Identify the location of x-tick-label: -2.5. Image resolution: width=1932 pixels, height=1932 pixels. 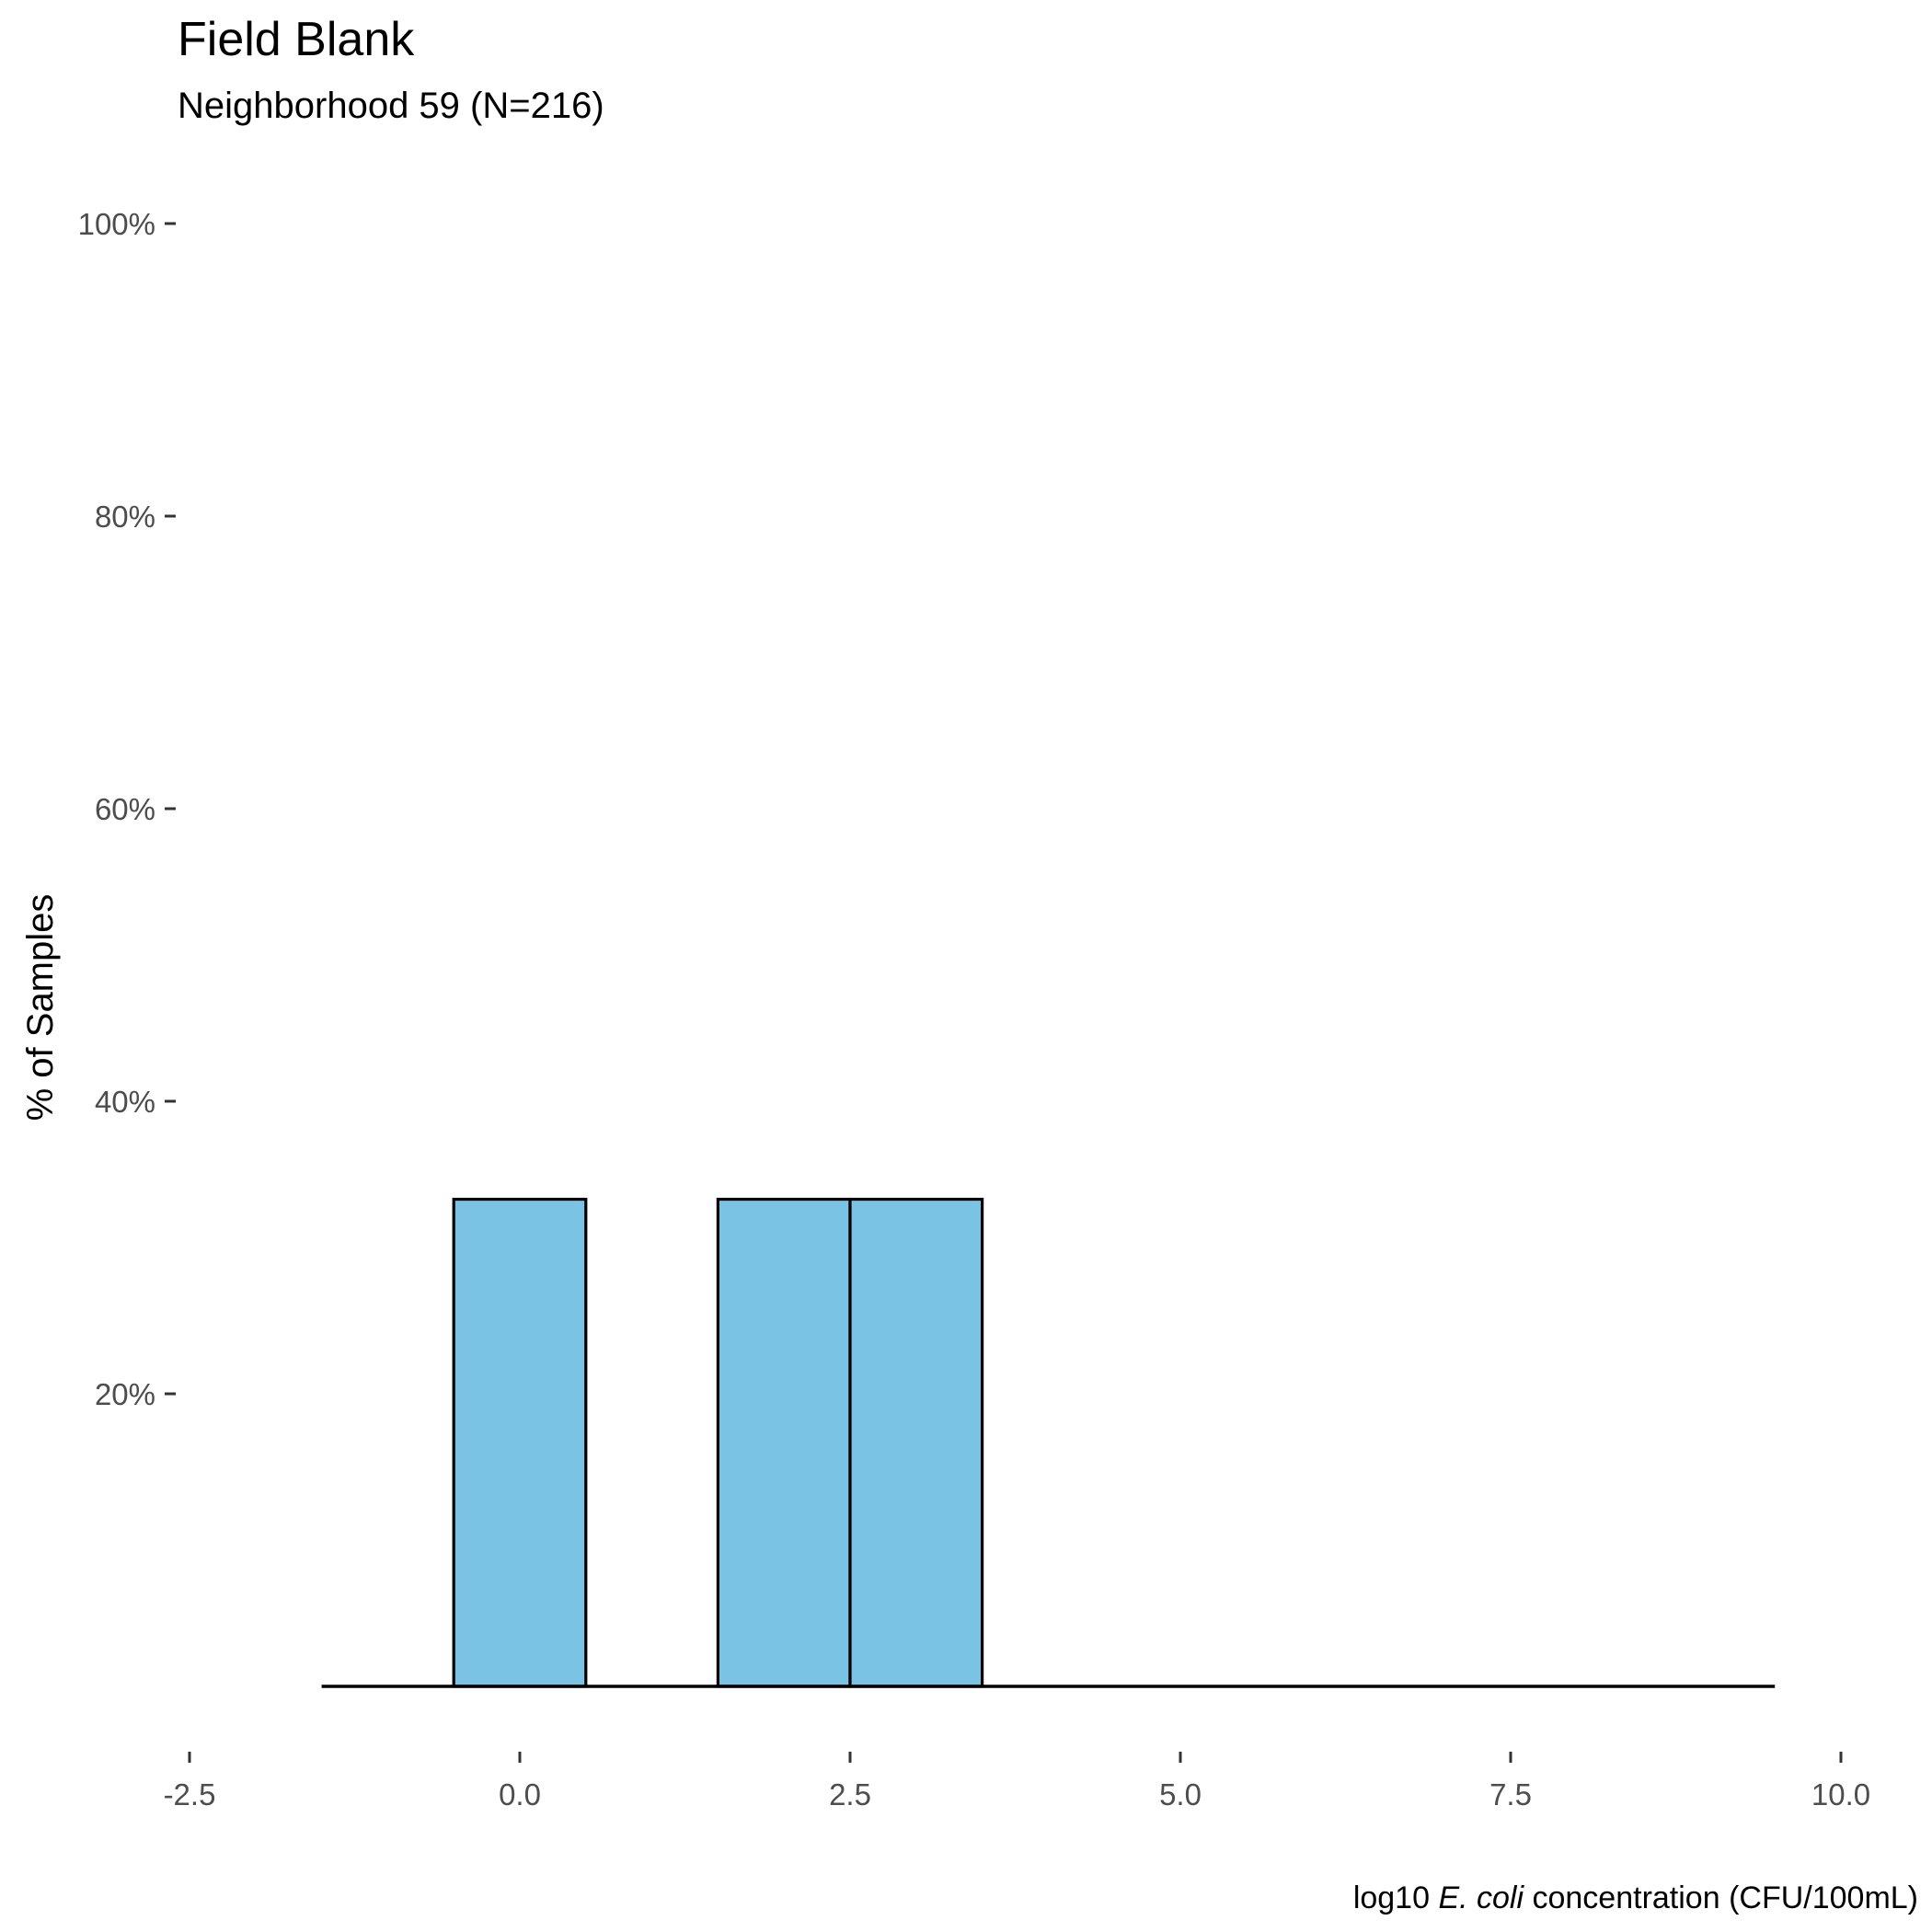
(190, 1794).